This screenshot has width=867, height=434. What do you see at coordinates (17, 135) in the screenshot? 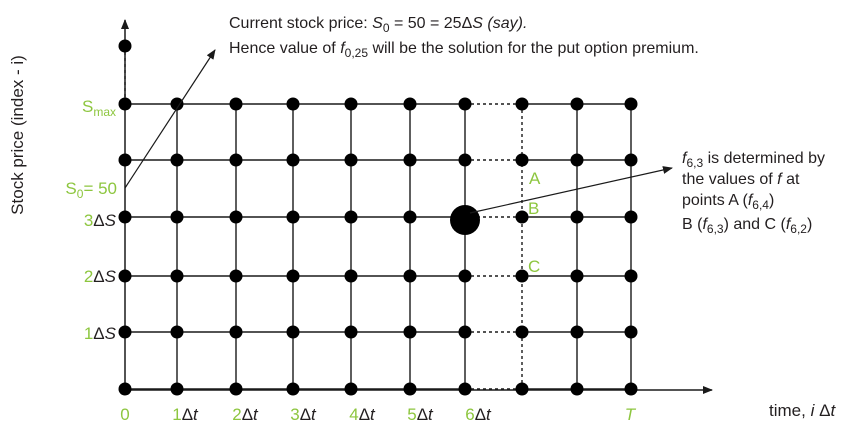
I see `y-axis-title: Stock price (index - i)` at bounding box center [17, 135].